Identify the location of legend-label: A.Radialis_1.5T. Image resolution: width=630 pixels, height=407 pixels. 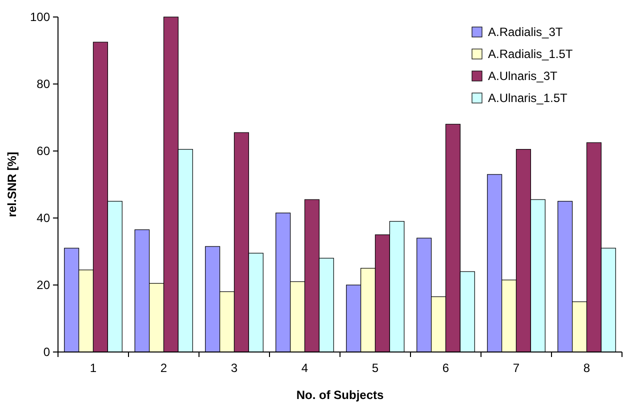
(531, 54).